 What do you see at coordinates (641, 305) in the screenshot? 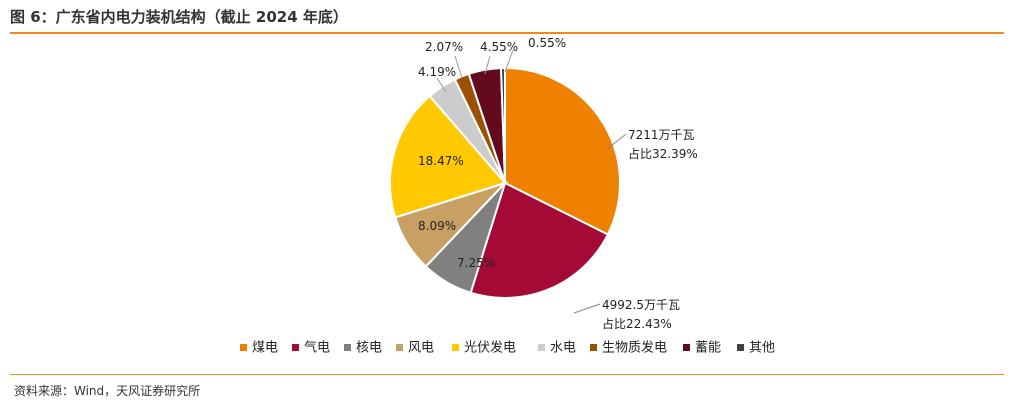
I see `annotation-2-line-1: 4992.5万千瓦` at bounding box center [641, 305].